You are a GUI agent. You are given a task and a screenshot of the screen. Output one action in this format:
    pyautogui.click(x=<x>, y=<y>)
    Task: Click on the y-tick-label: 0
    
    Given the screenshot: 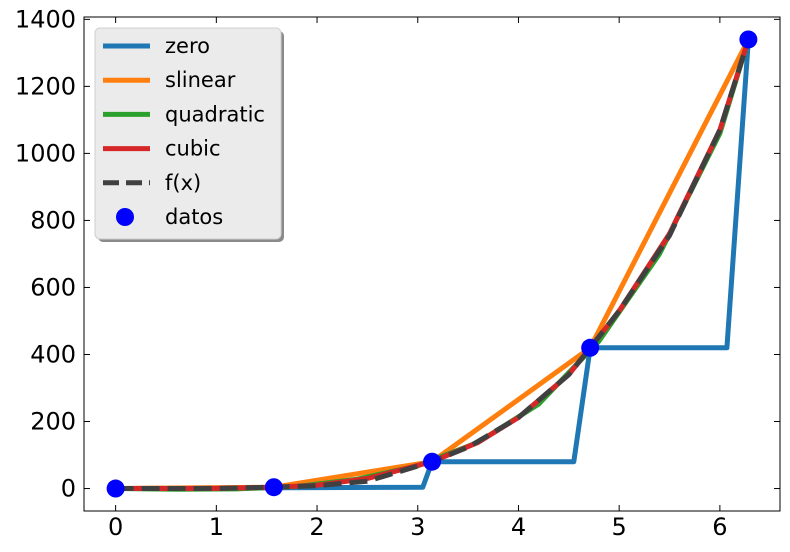 What is the action you would take?
    pyautogui.click(x=68, y=489)
    